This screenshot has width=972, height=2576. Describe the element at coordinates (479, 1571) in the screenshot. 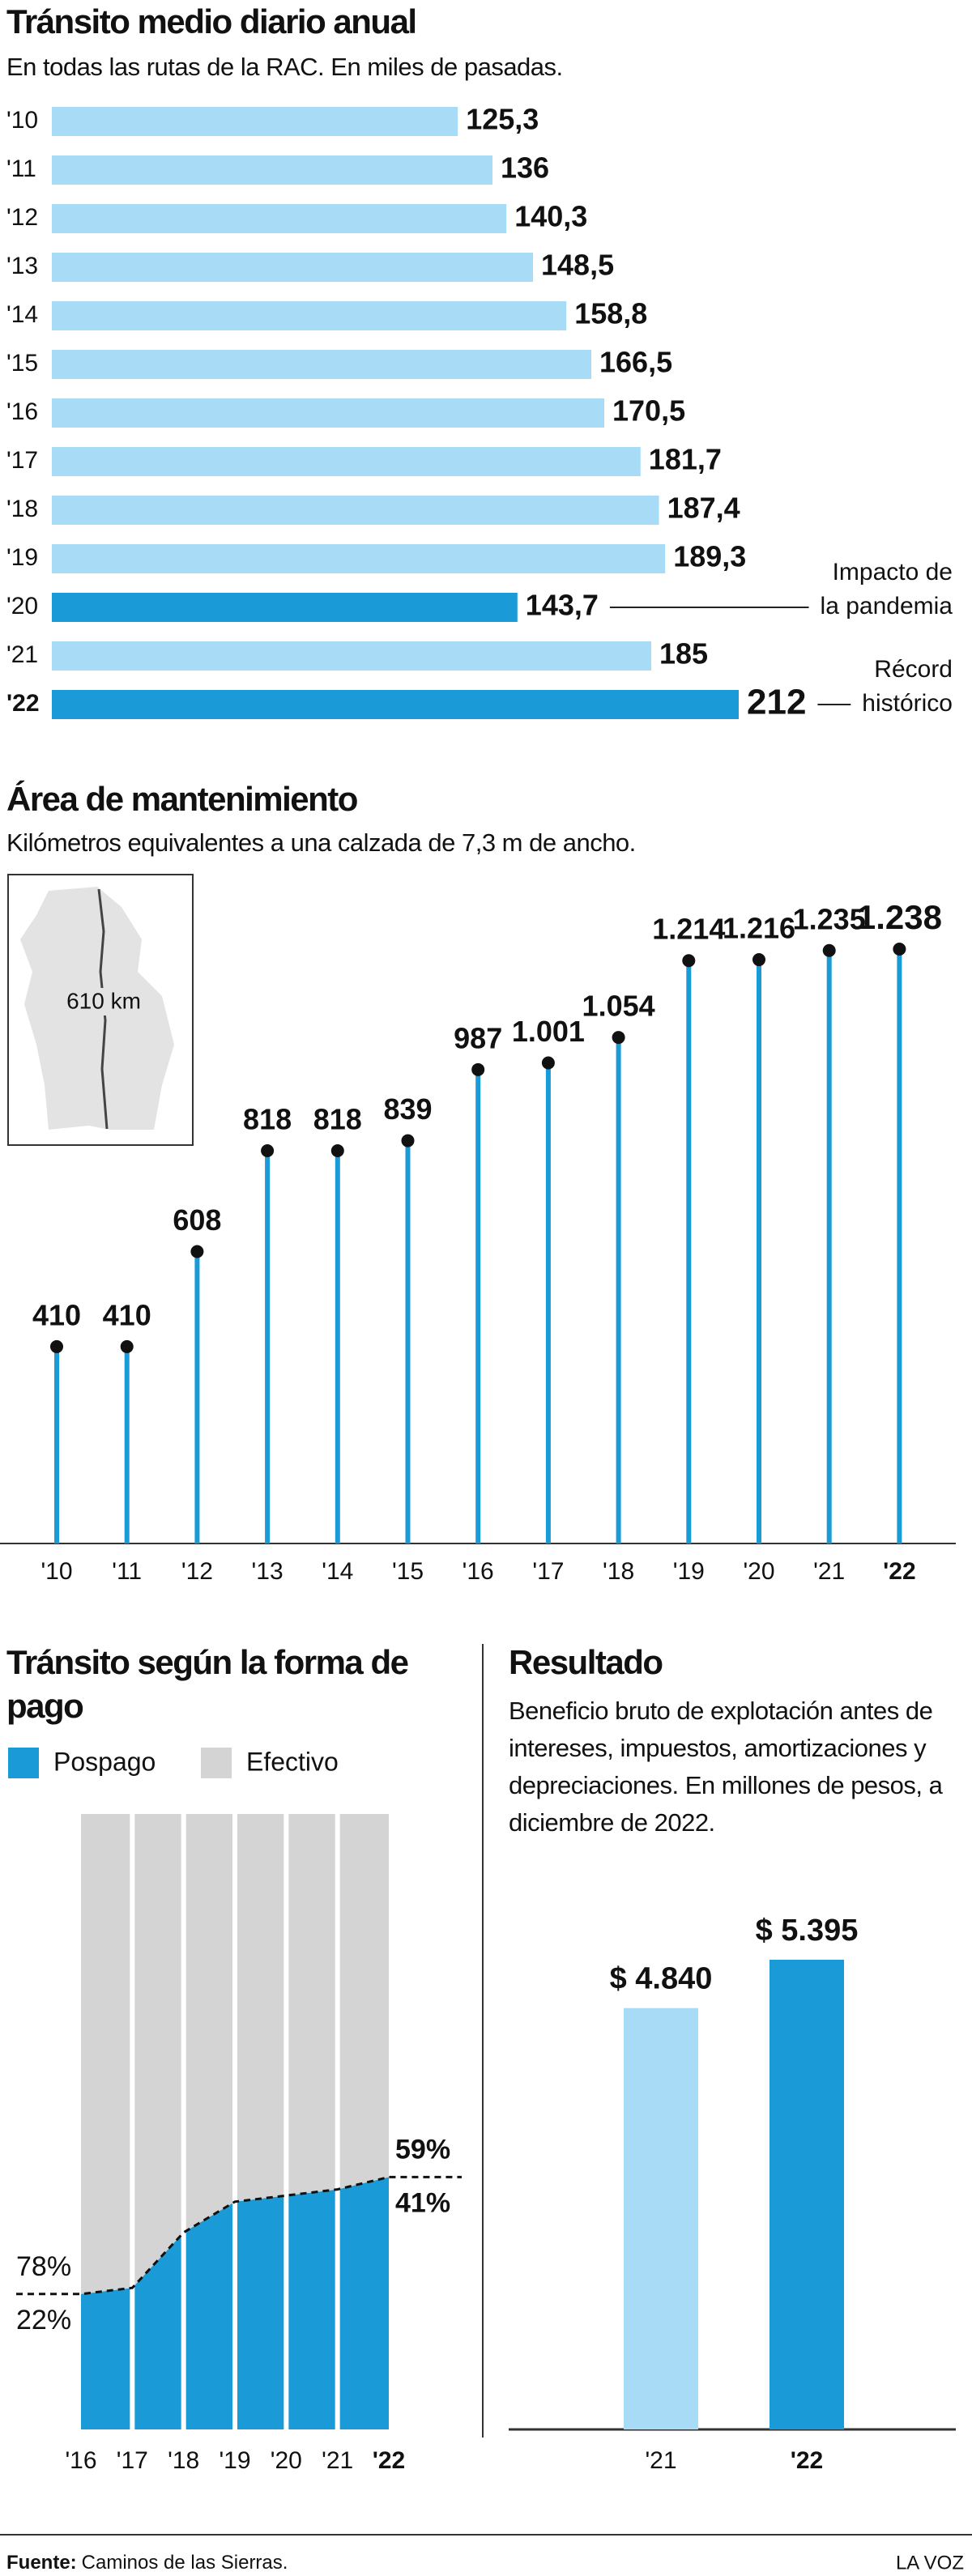

I see `category-label: '16` at that location.